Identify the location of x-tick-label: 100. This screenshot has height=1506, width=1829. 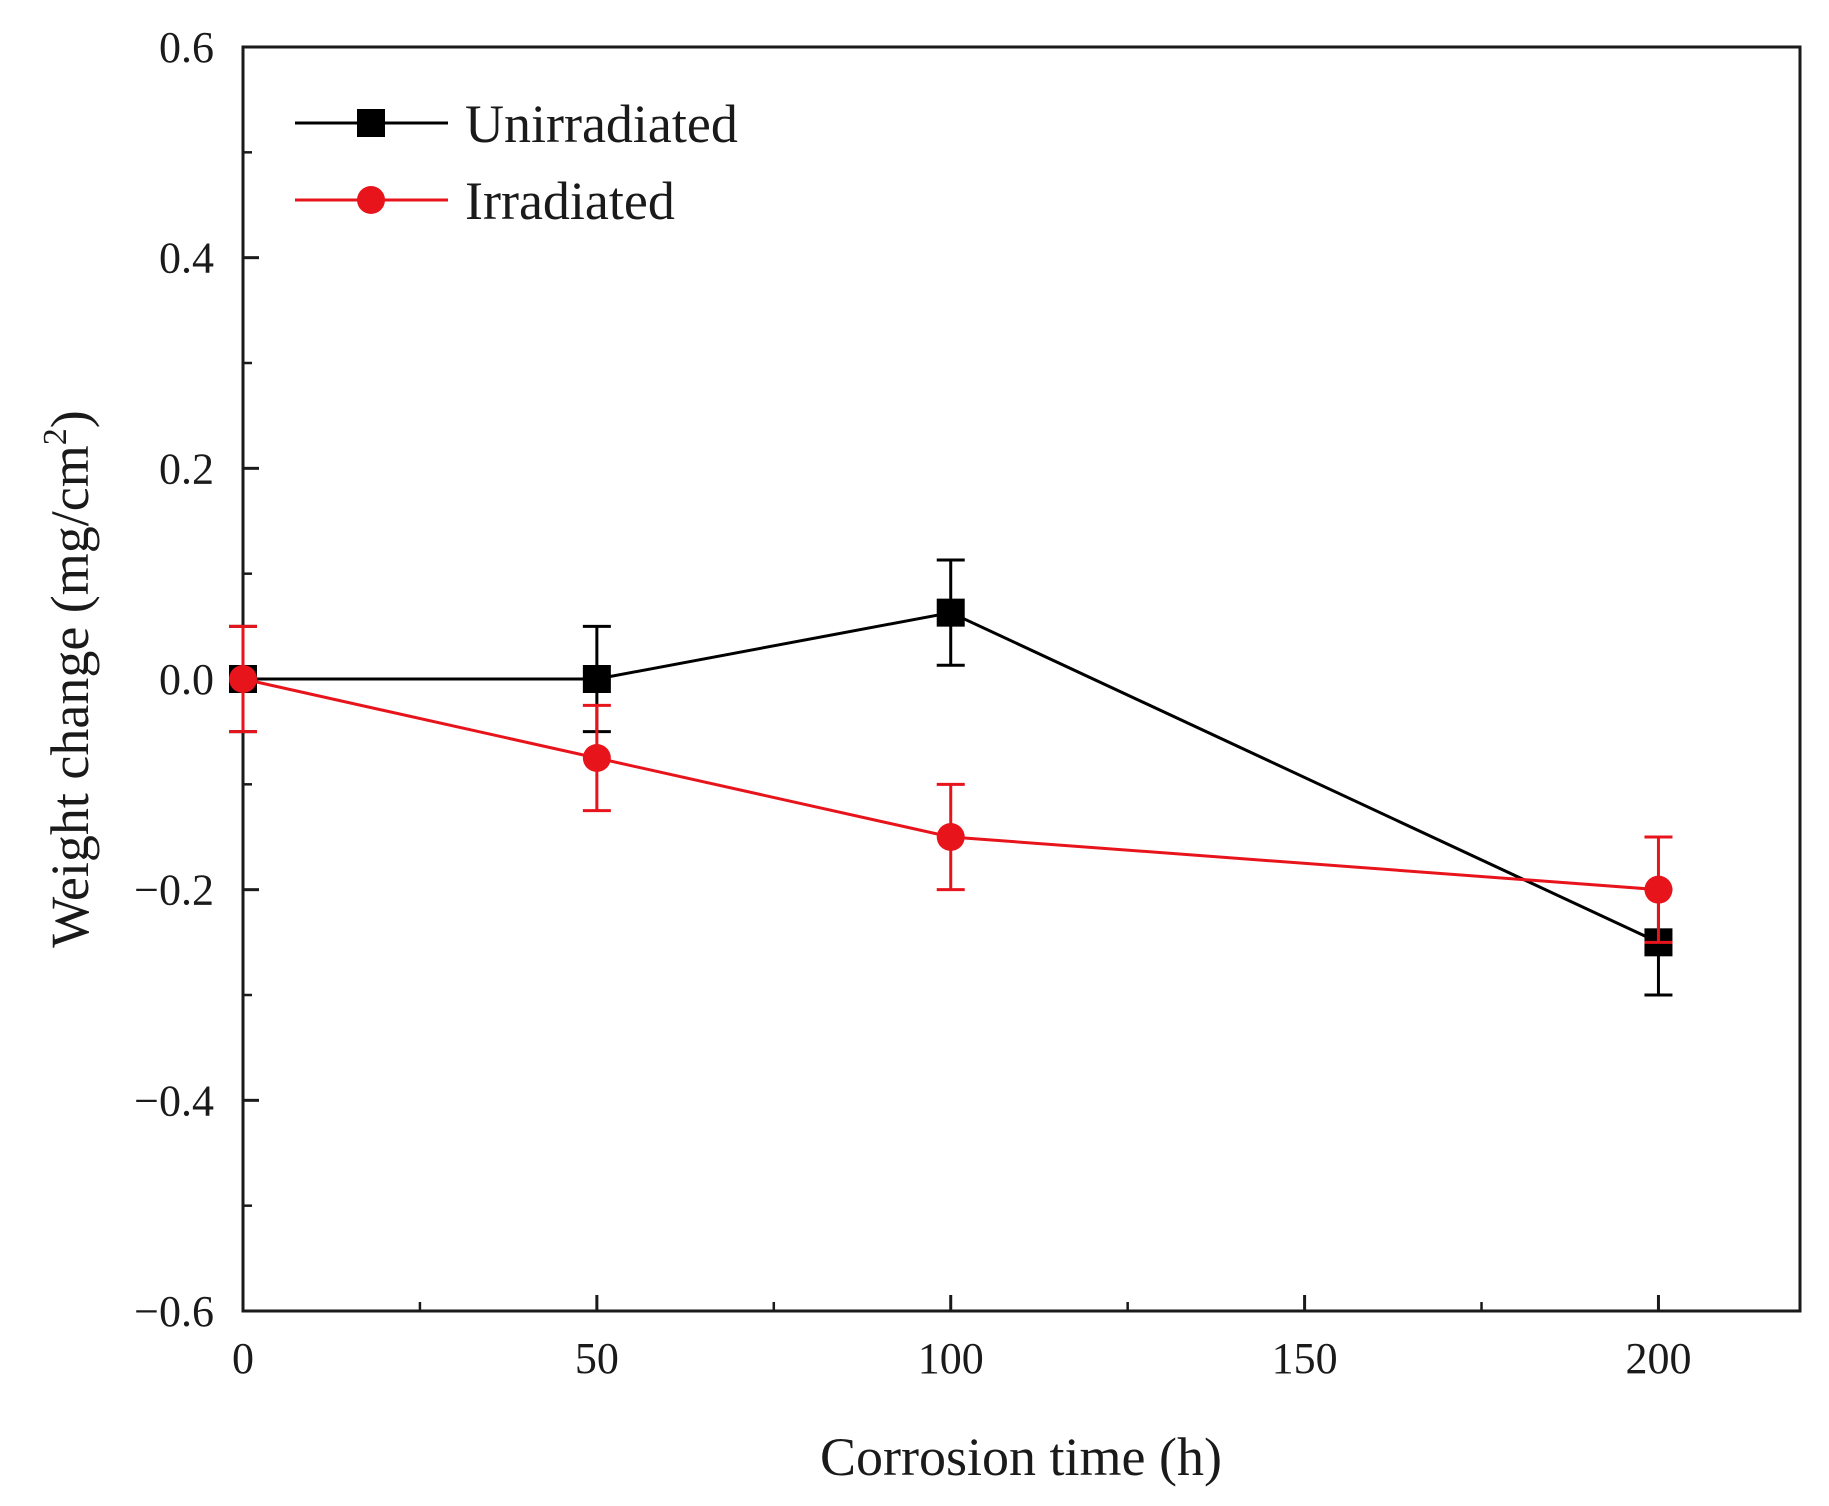
(951, 1358).